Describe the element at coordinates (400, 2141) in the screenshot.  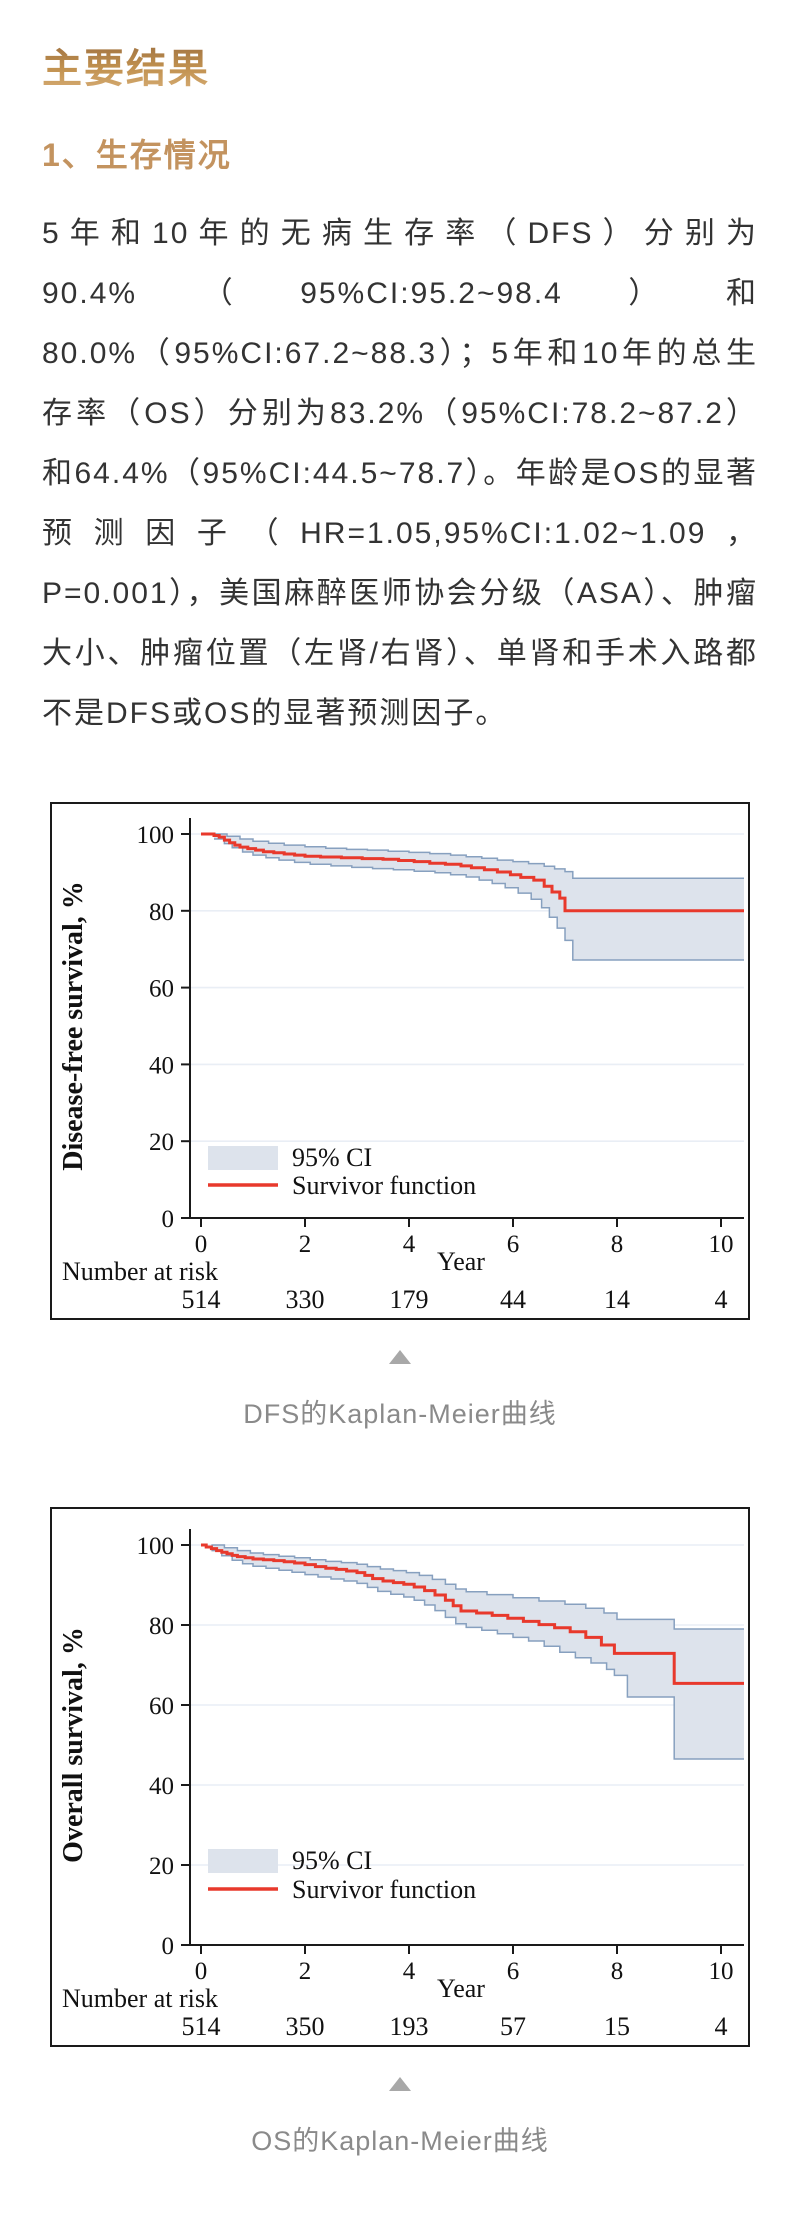
I see `os-chart-caption: OS的Kaplan-Meier曲线` at that location.